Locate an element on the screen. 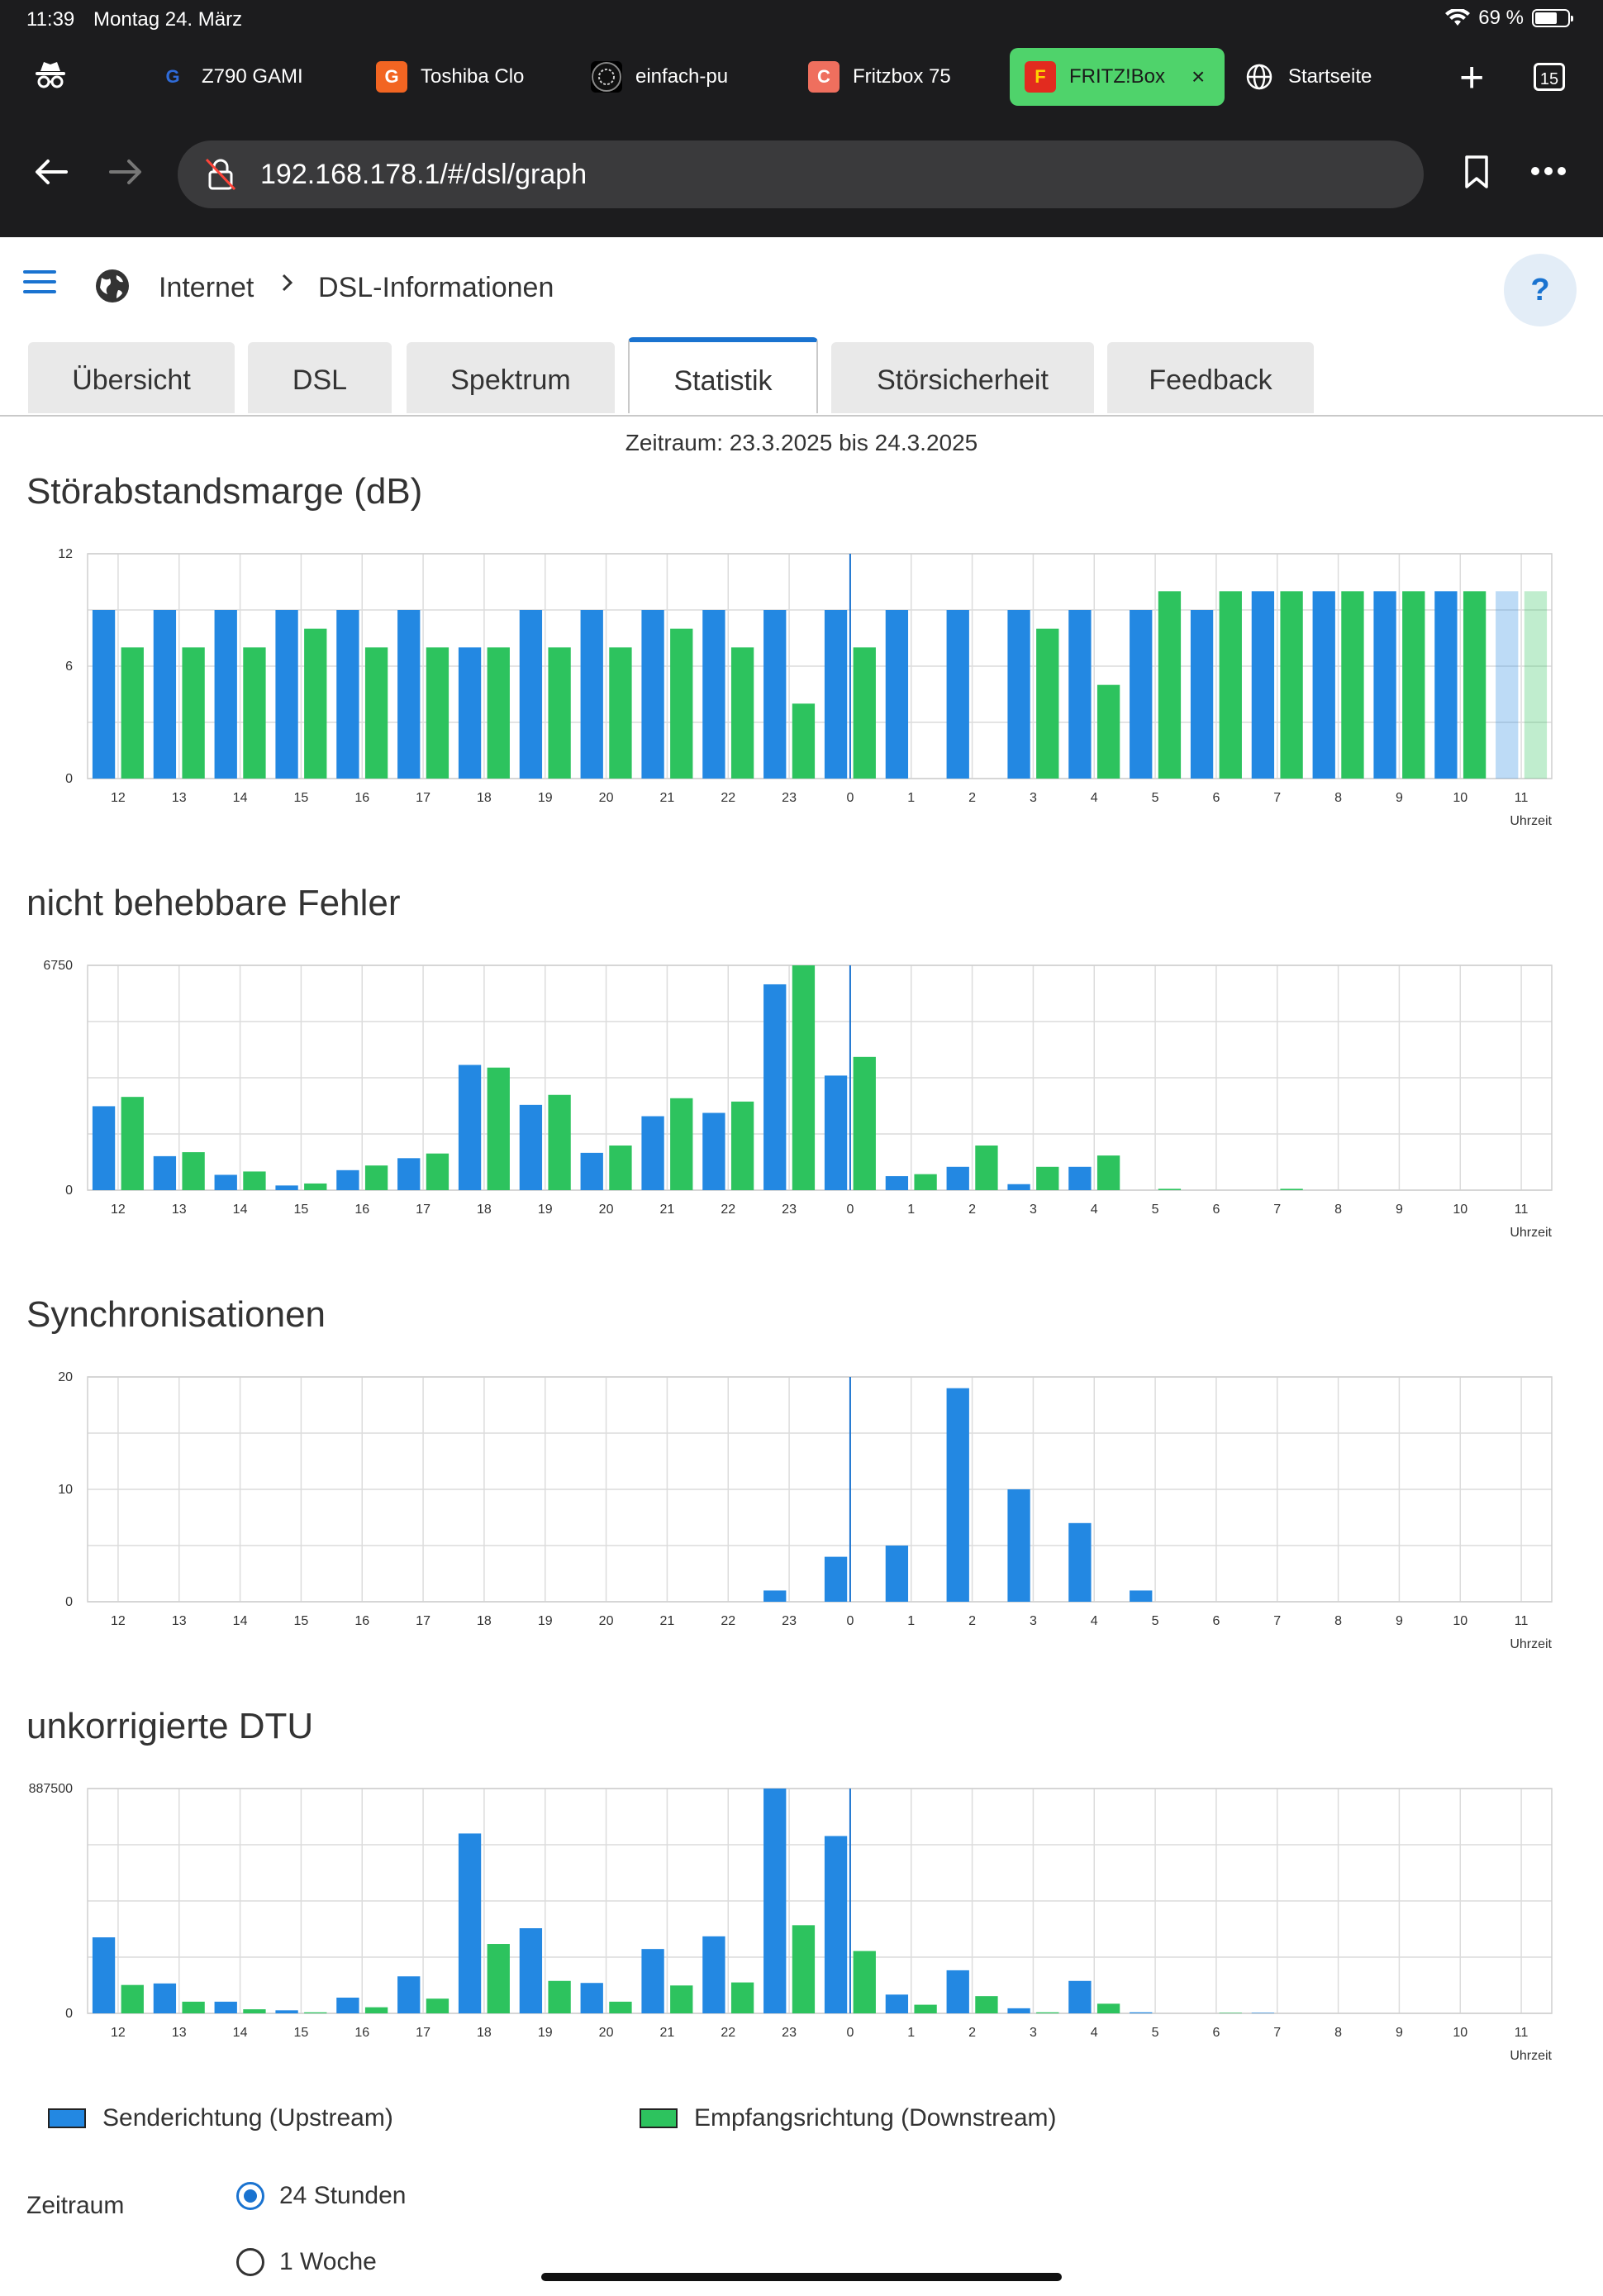 This screenshot has height=2296, width=1603. browser-tab-4: F FRITZ!Box × is located at coordinates (1117, 77).